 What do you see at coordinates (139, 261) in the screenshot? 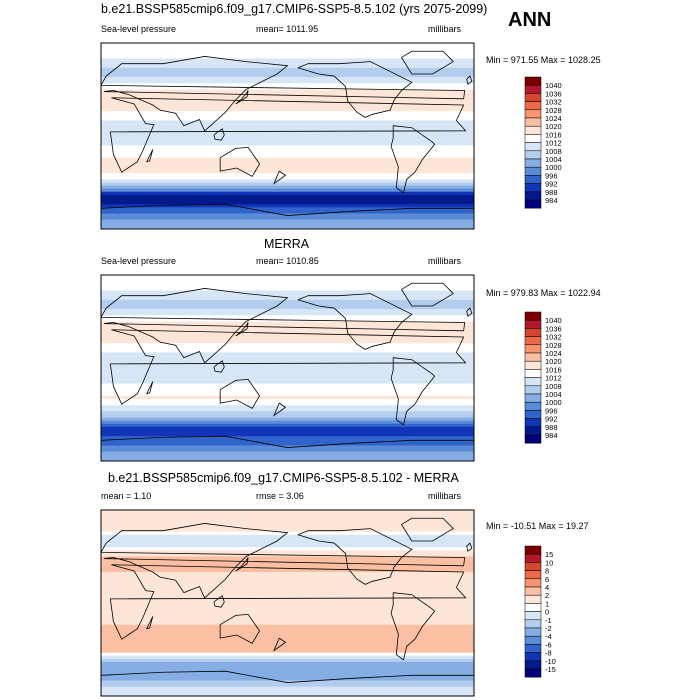
I see `panel2-left-label: Sea-level pressure` at bounding box center [139, 261].